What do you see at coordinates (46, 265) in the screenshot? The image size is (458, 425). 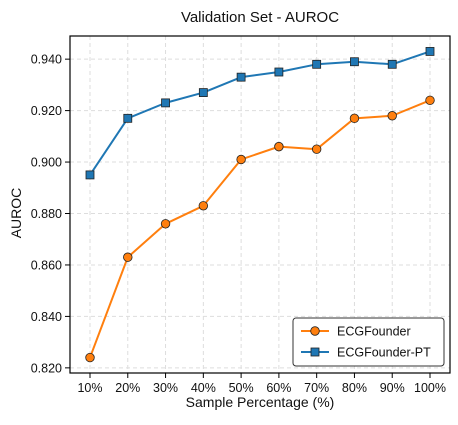 I see `y-tick-label: 0.860` at bounding box center [46, 265].